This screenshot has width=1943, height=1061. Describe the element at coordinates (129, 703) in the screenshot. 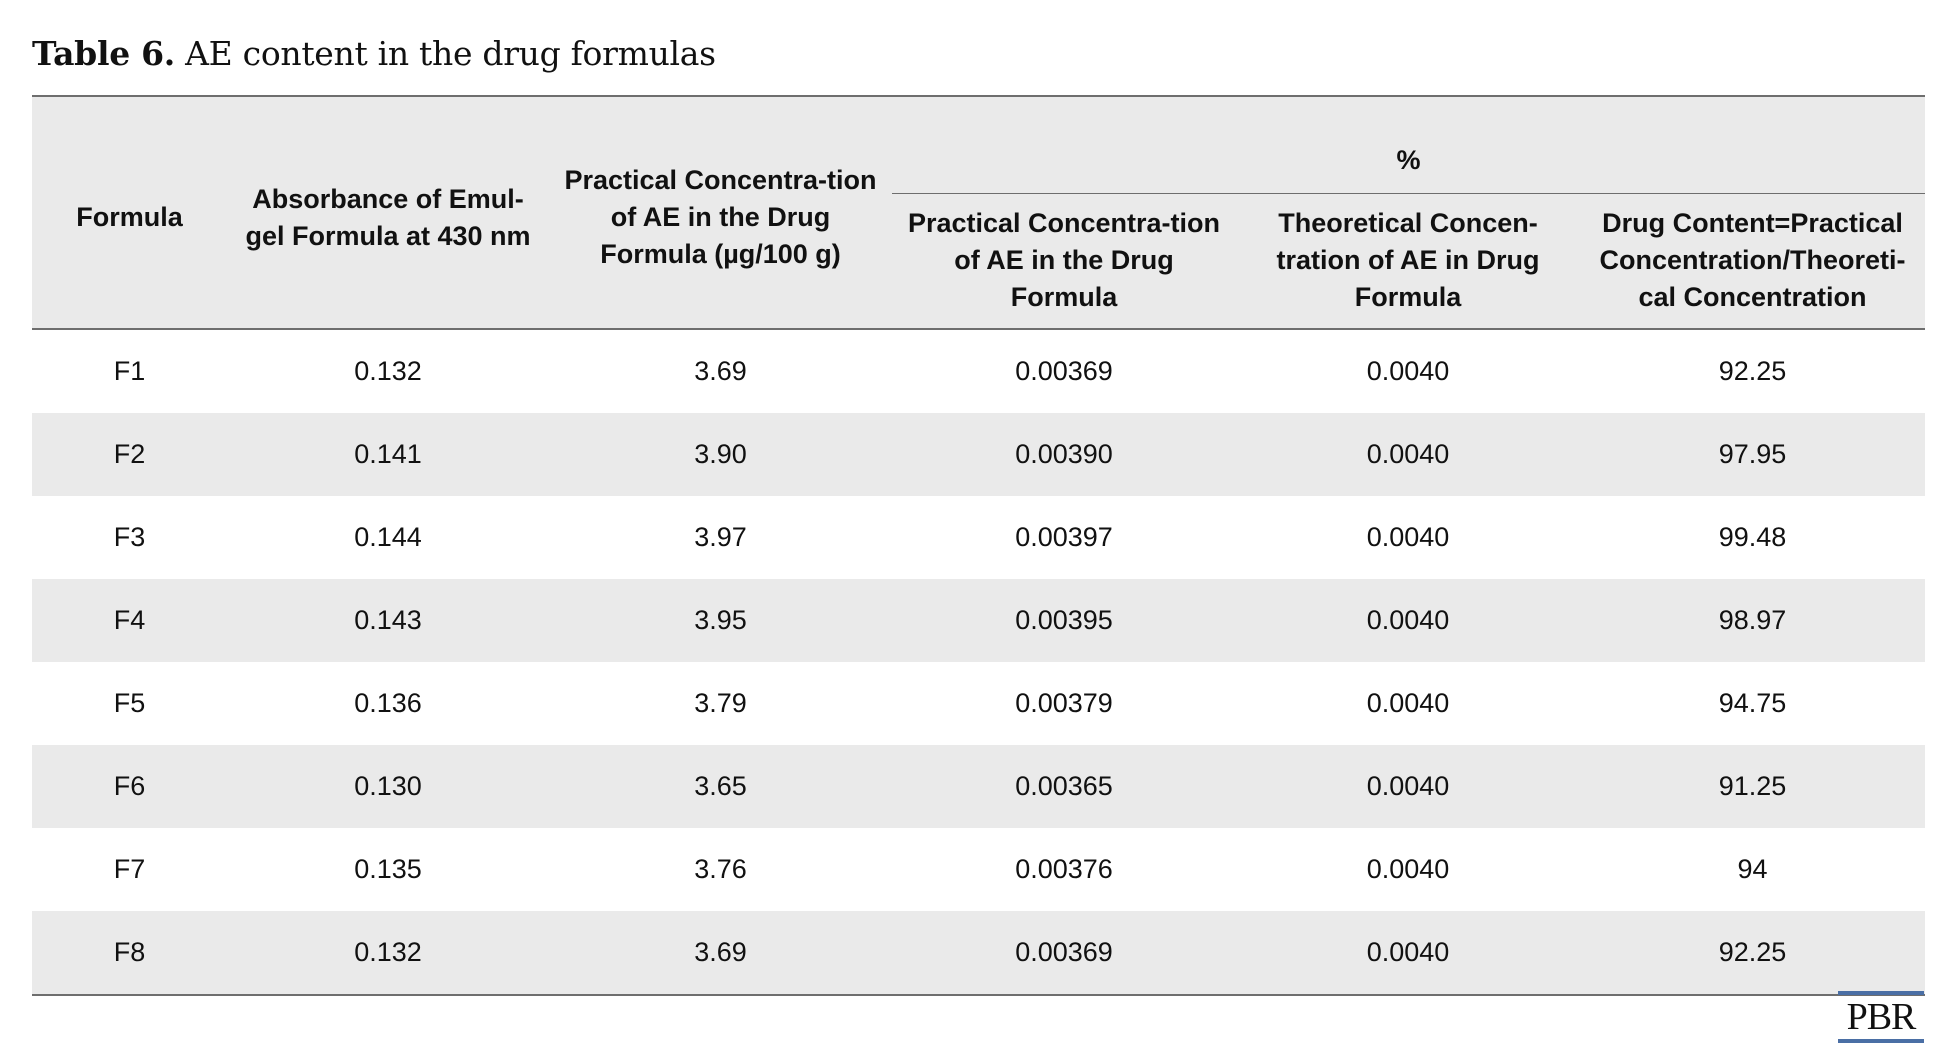

I see `cell-formula: F5` at that location.